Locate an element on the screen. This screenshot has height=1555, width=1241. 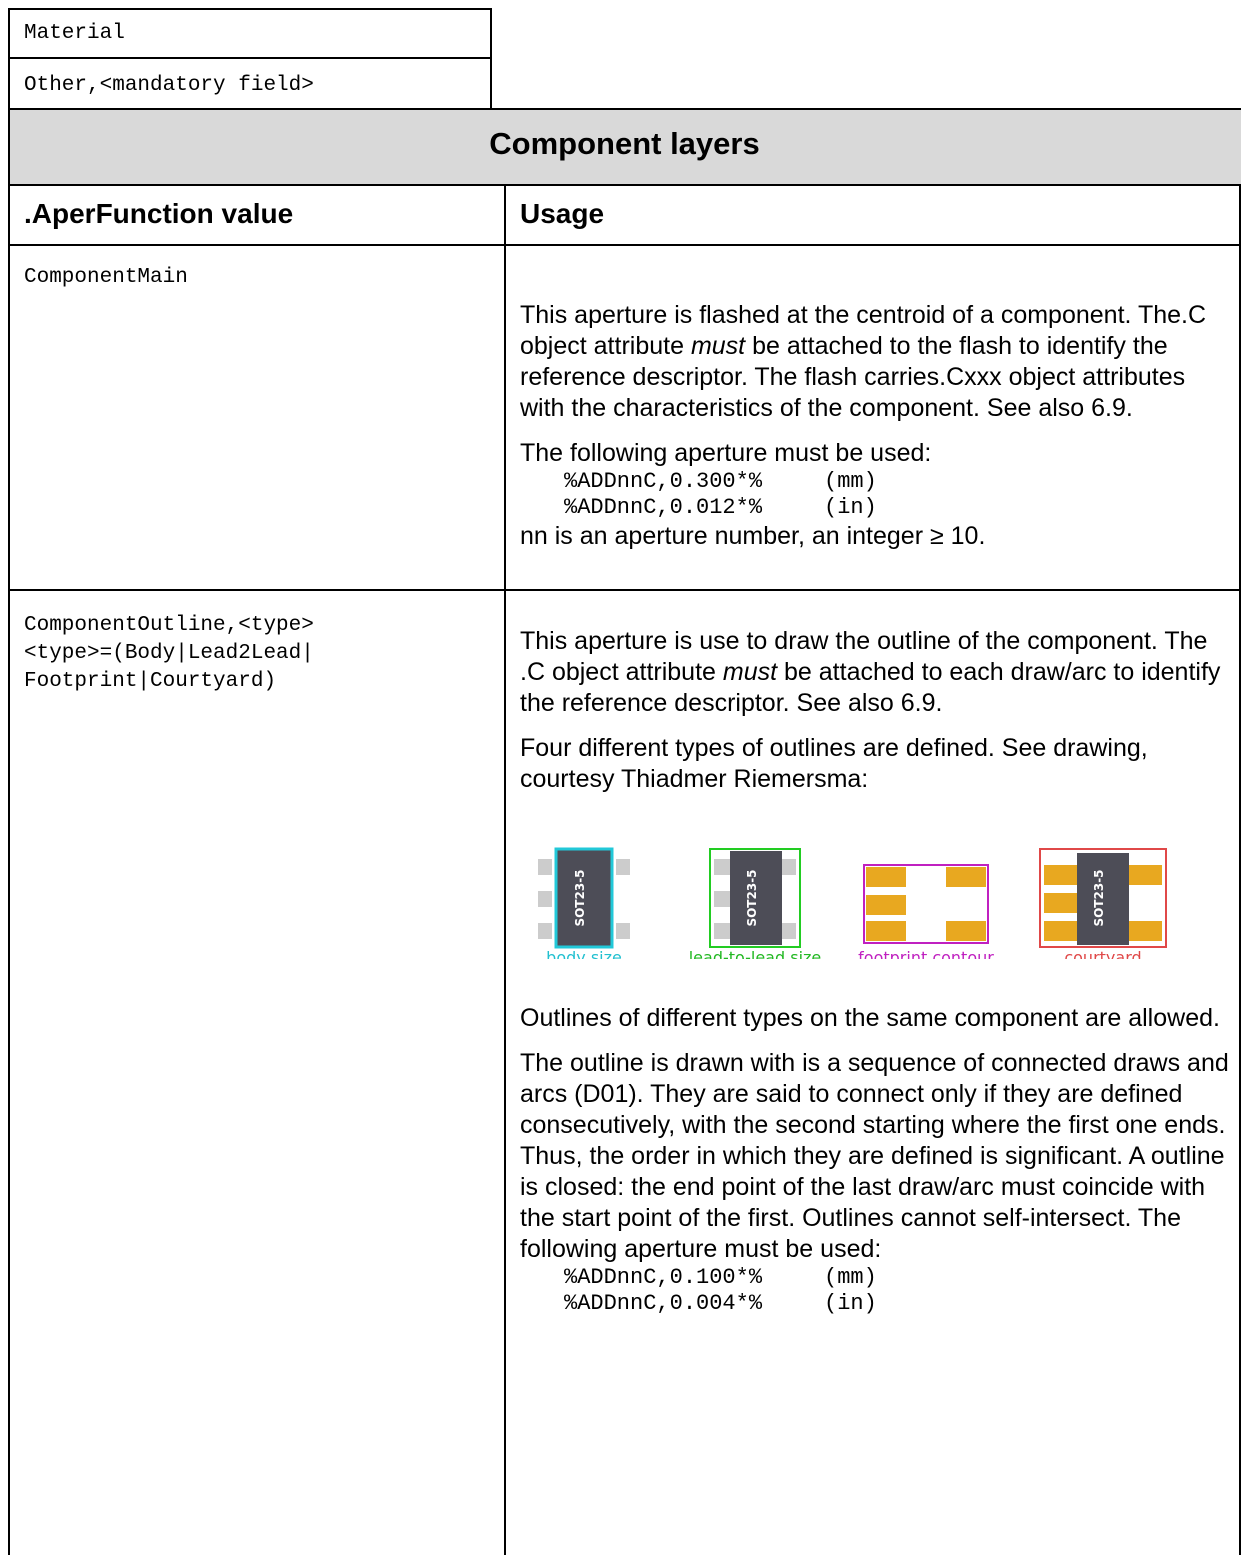
section-header is located at coordinates (624, 147).